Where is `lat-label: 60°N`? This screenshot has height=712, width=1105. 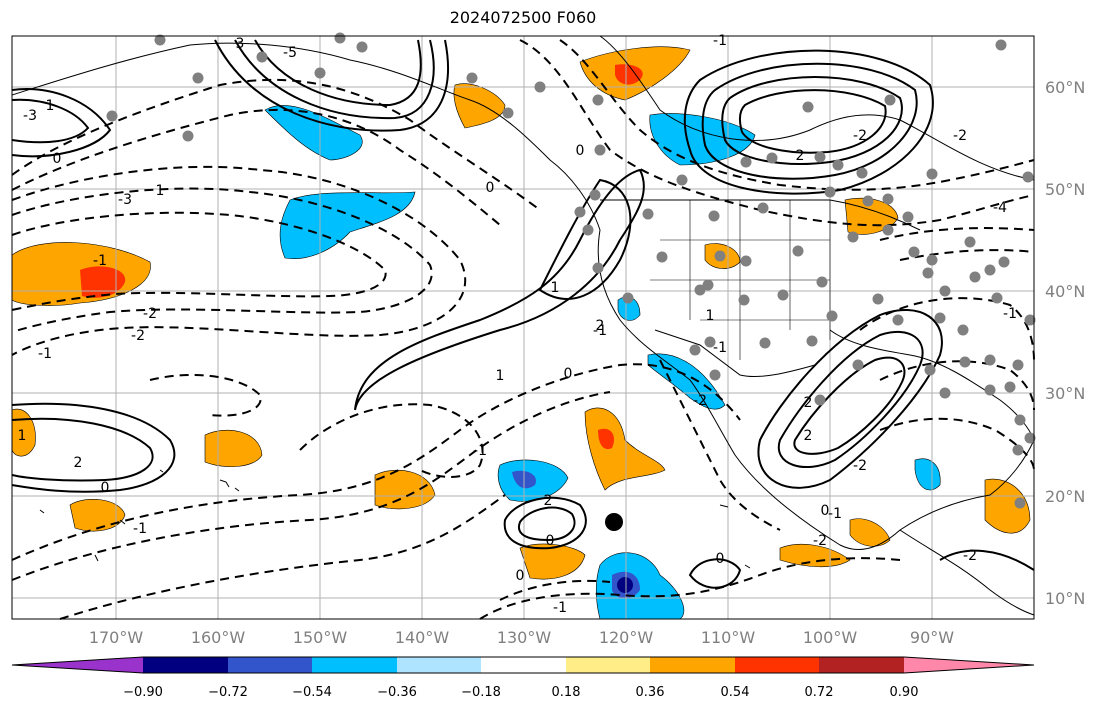
lat-label: 60°N is located at coordinates (1065, 87).